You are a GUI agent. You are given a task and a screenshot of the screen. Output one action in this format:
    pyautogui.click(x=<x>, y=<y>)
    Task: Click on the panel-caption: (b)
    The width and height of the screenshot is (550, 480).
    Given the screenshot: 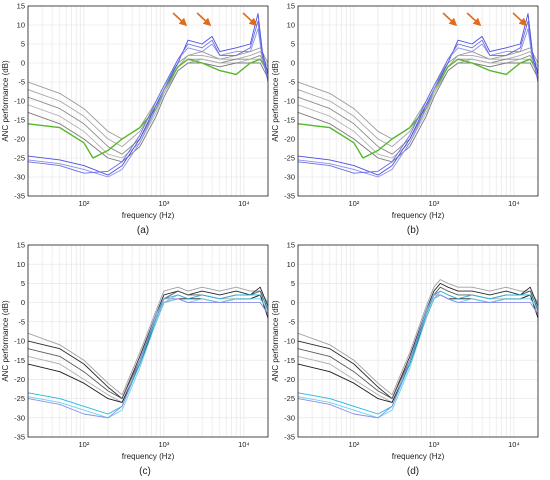 What is the action you would take?
    pyautogui.click(x=413, y=230)
    